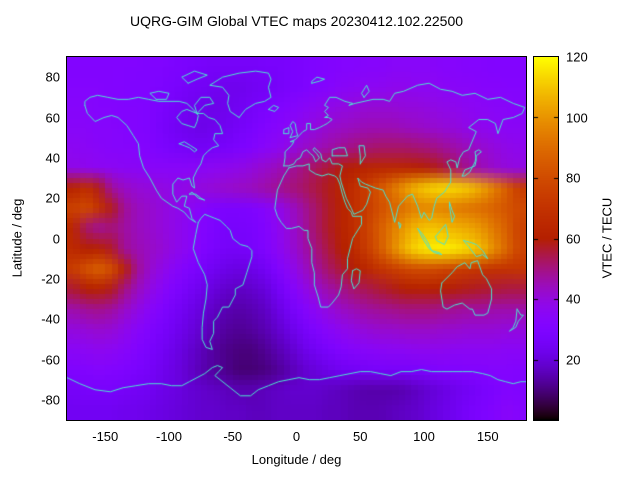  I want to click on y-tick-label: -40, so click(50, 319).